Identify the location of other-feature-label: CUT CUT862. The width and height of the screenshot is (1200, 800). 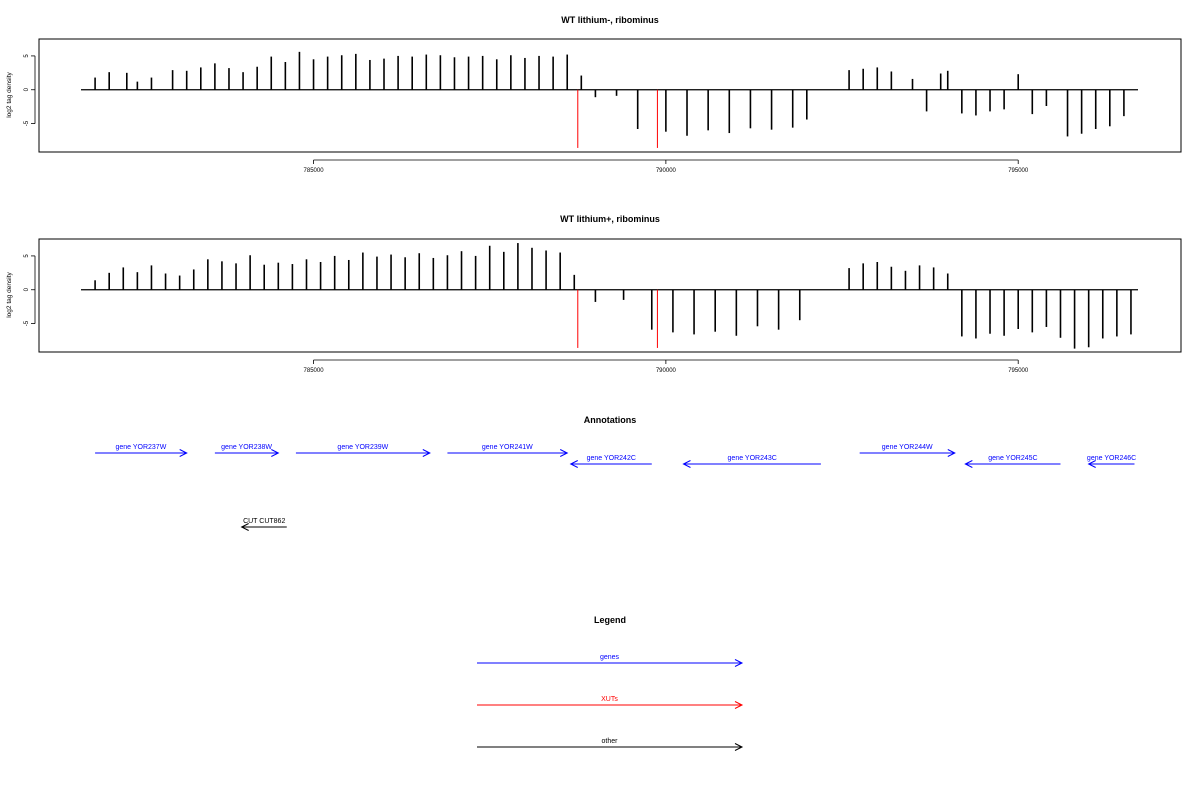
(264, 521).